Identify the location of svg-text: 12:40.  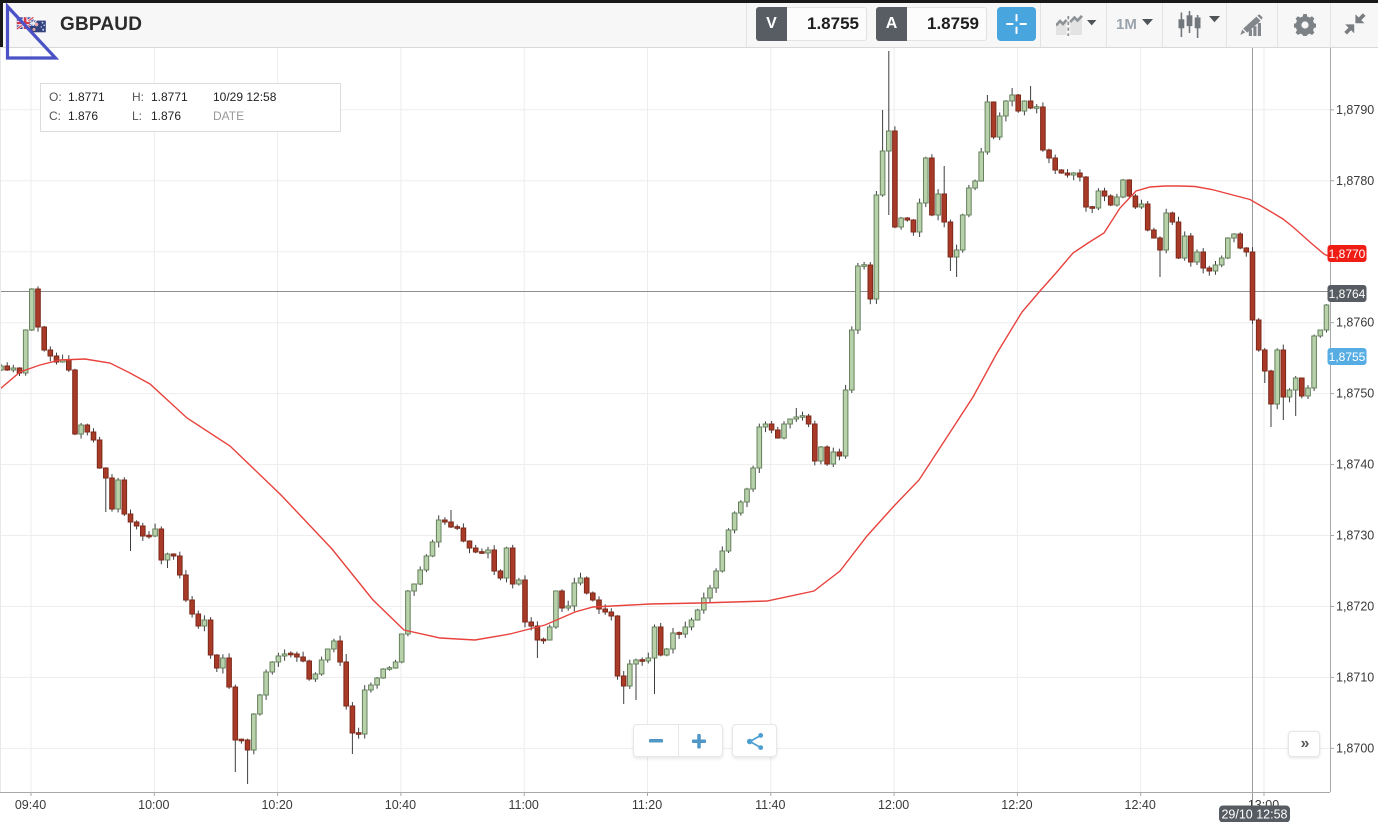
(1140, 805).